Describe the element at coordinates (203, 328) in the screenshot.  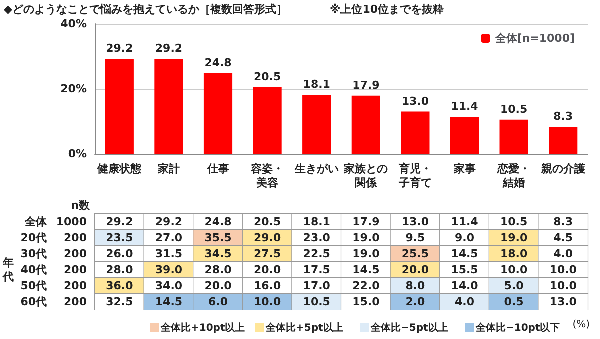
I see `category-label: 全体比+10pt以上` at that location.